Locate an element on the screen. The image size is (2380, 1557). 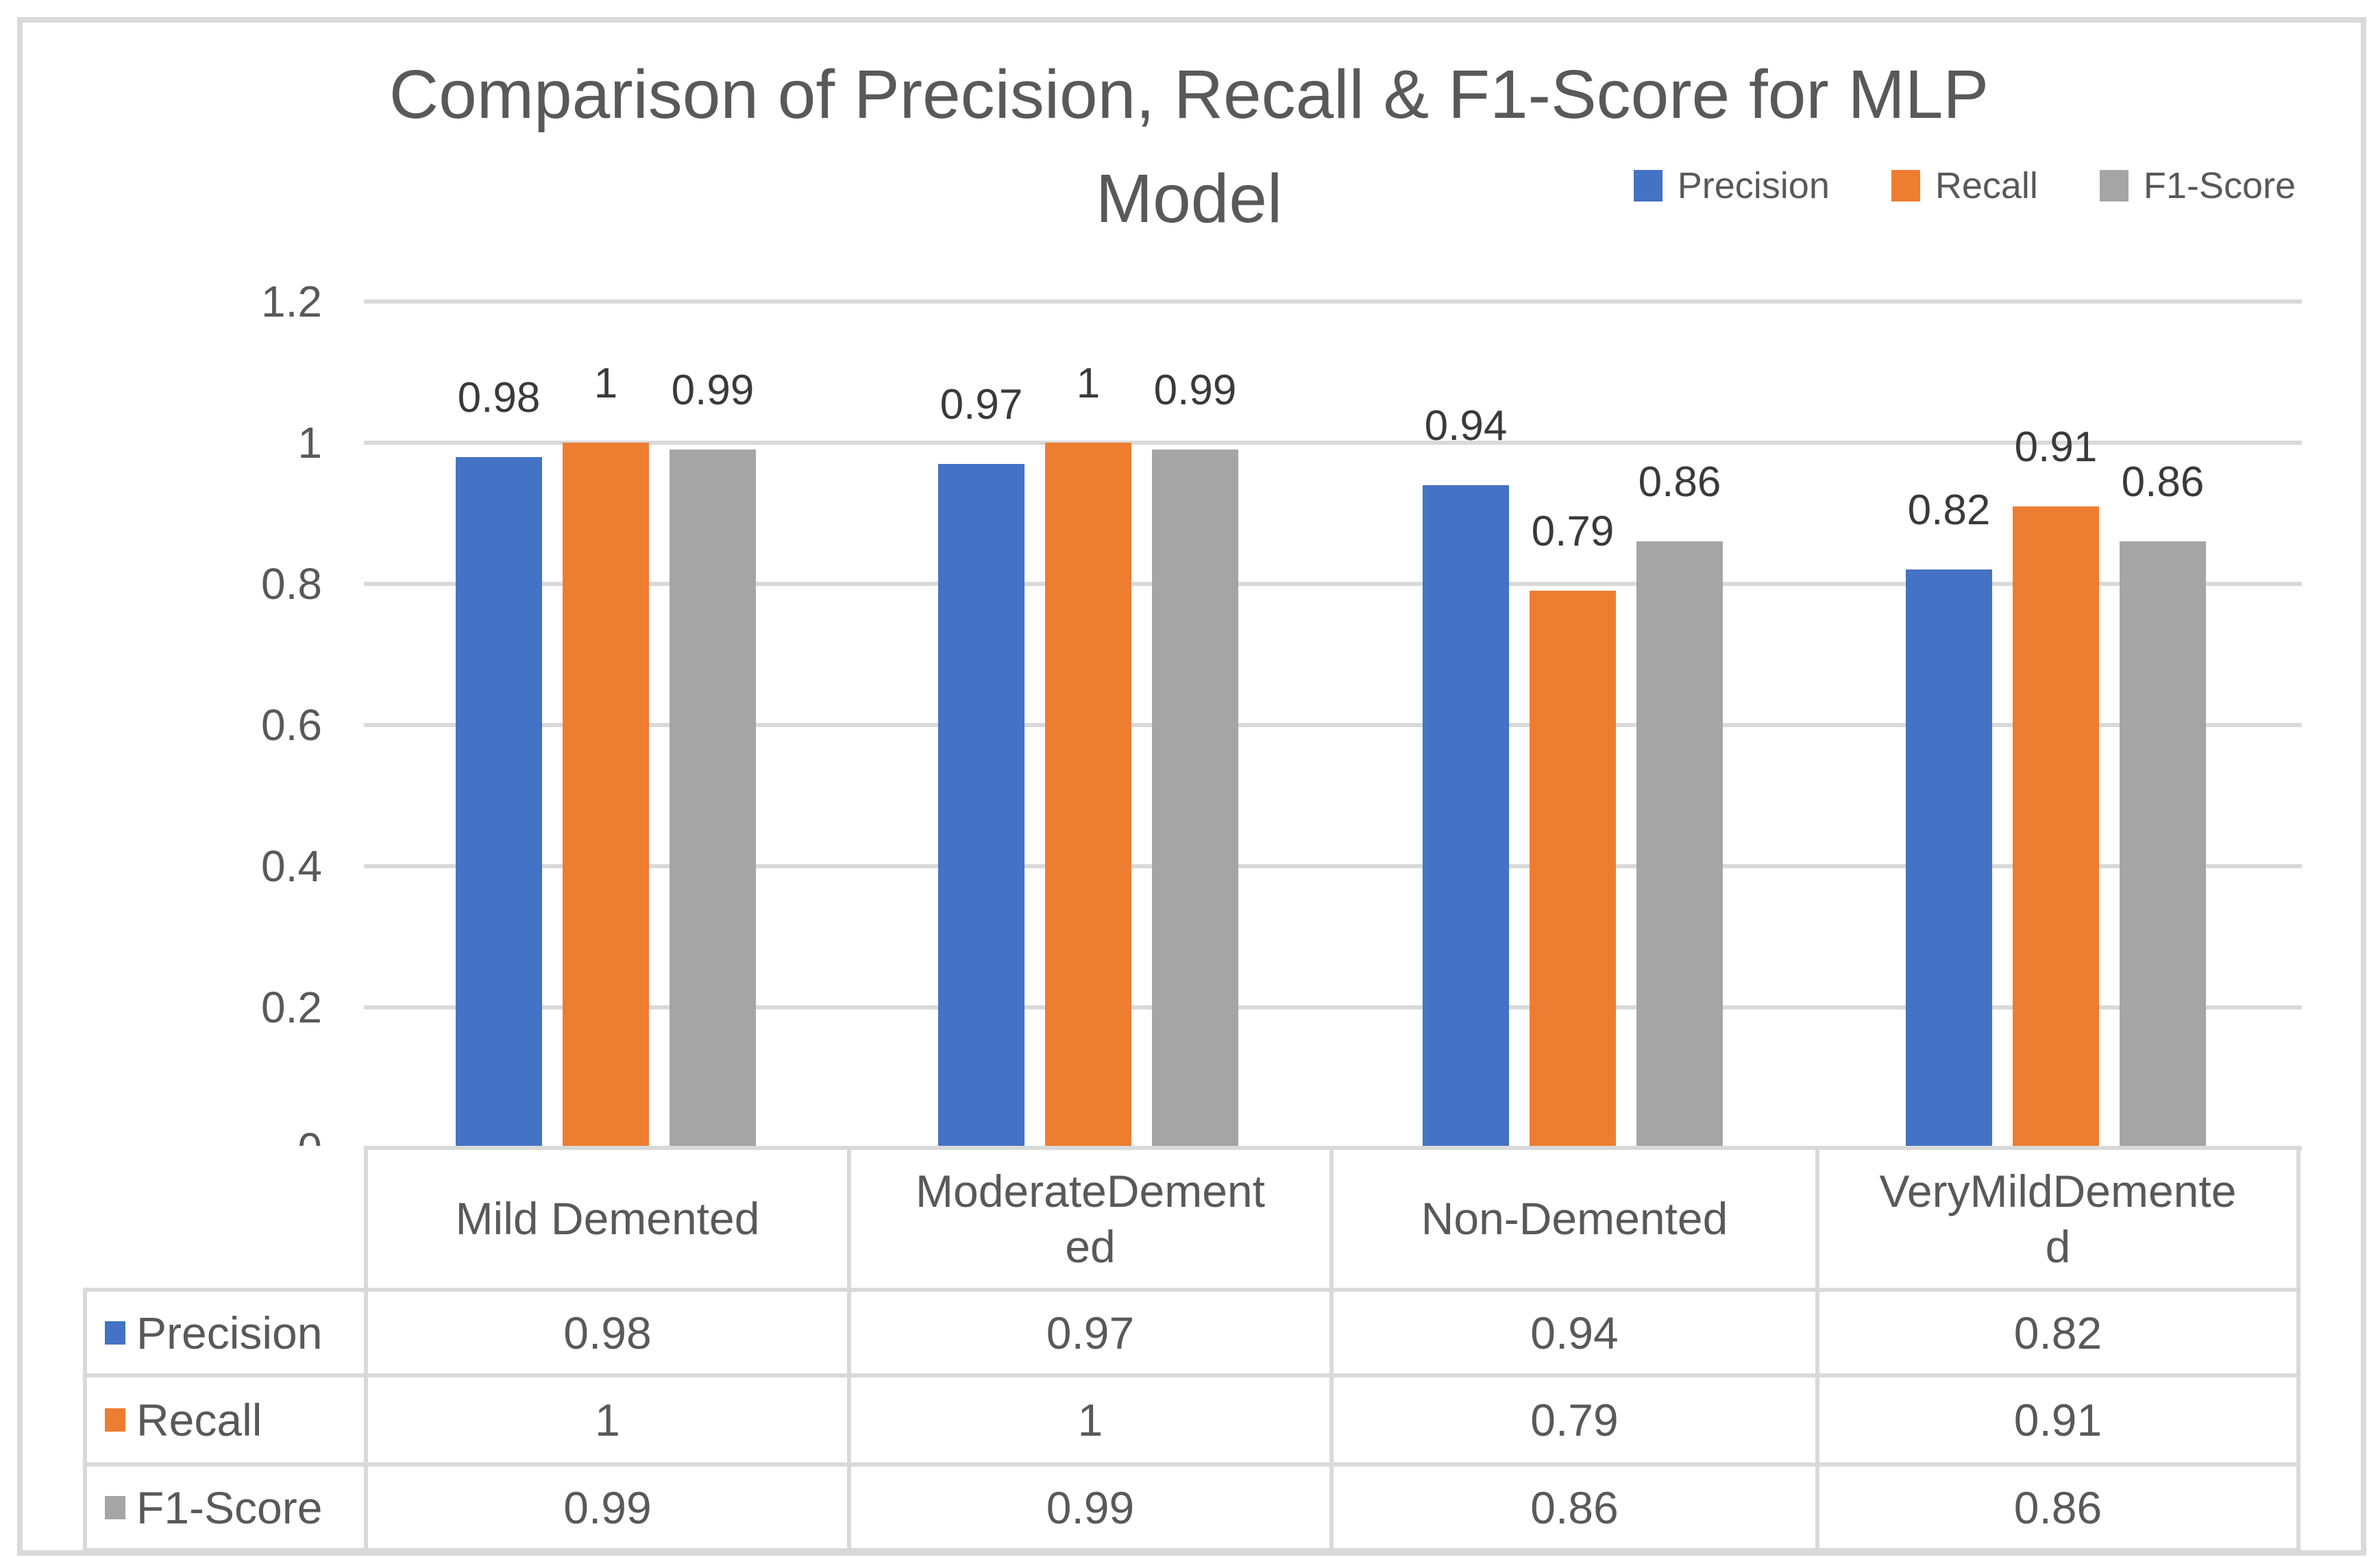
table-value-cell-recall-verymilddemented: 0.91 is located at coordinates (2057, 1420).